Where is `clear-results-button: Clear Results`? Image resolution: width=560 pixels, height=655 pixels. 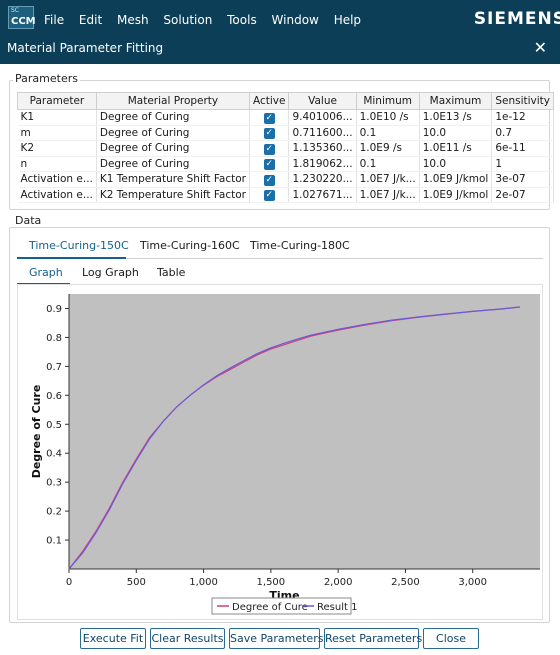 clear-results-button: Clear Results is located at coordinates (187, 638).